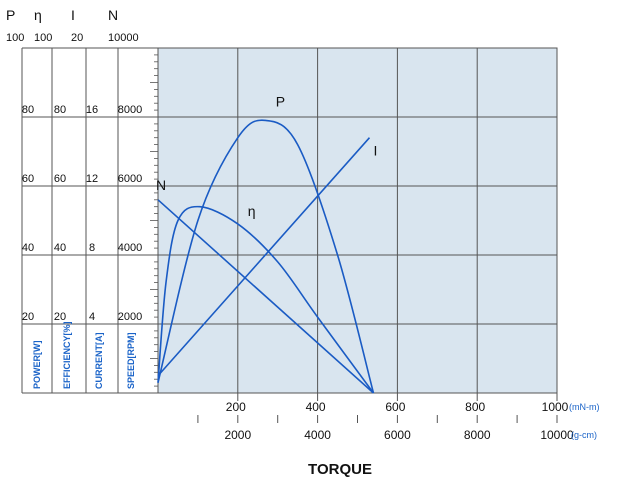  I want to click on x-tick-label-mNm-600: 600, so click(395, 407).